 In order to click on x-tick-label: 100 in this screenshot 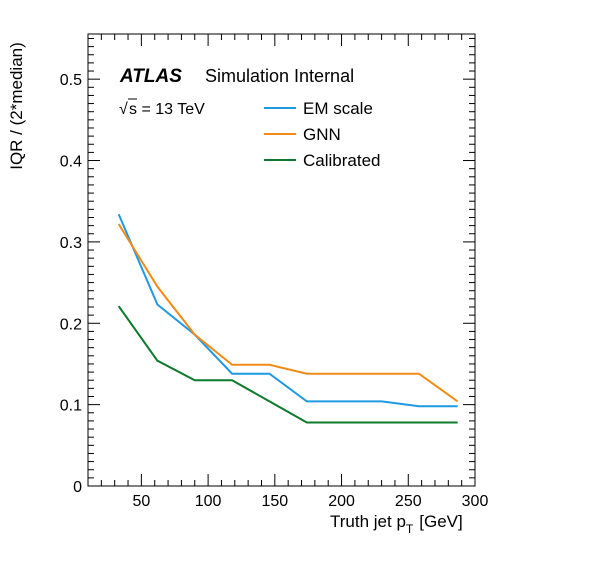, I will do `click(208, 501)`.